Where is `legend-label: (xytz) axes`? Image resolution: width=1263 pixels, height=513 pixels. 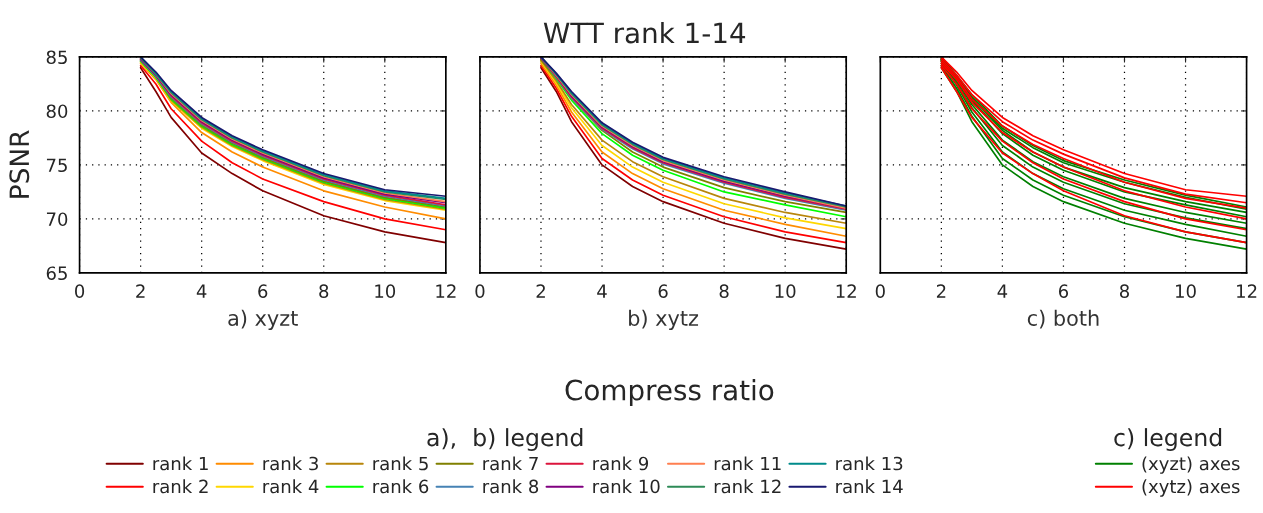 legend-label: (xytz) axes is located at coordinates (1191, 488).